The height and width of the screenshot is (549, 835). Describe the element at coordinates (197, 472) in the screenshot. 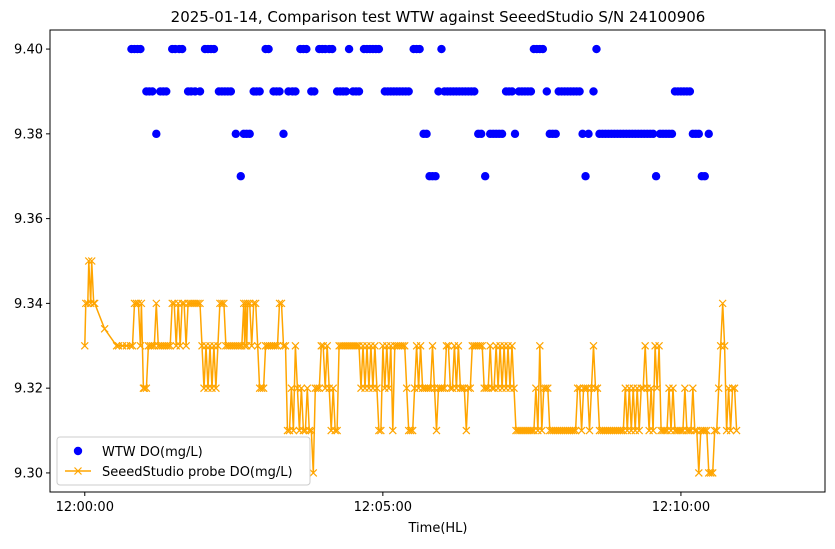

I see `legend-seeed-label: SeeedStudio probe DO(mg/L)` at that location.